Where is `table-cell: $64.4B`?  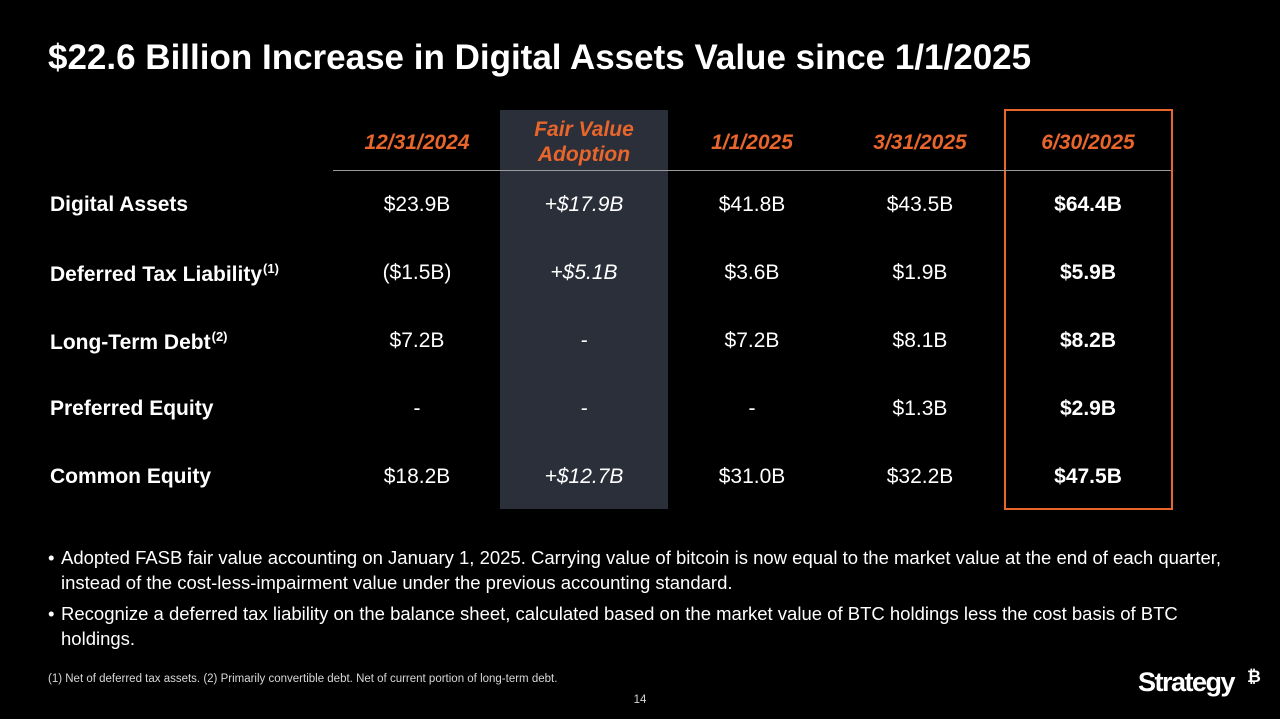 table-cell: $64.4B is located at coordinates (1088, 204).